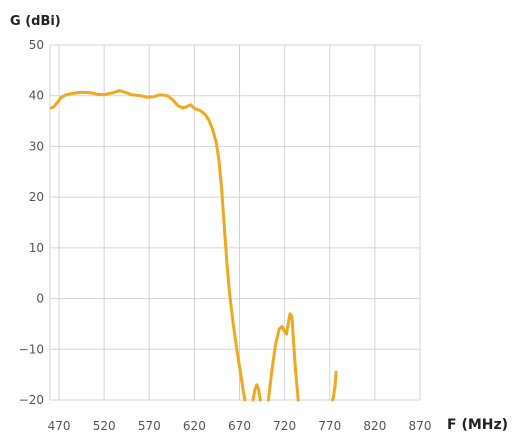 The width and height of the screenshot is (519, 441). What do you see at coordinates (31, 349) in the screenshot?
I see `y-tick-label: −10` at bounding box center [31, 349].